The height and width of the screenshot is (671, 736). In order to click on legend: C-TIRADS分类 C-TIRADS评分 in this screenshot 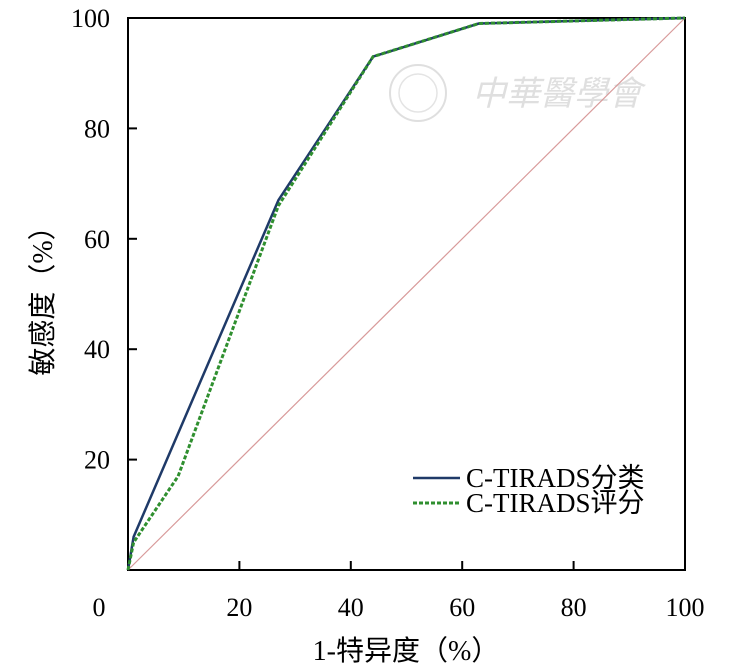, I will do `click(529, 490)`.